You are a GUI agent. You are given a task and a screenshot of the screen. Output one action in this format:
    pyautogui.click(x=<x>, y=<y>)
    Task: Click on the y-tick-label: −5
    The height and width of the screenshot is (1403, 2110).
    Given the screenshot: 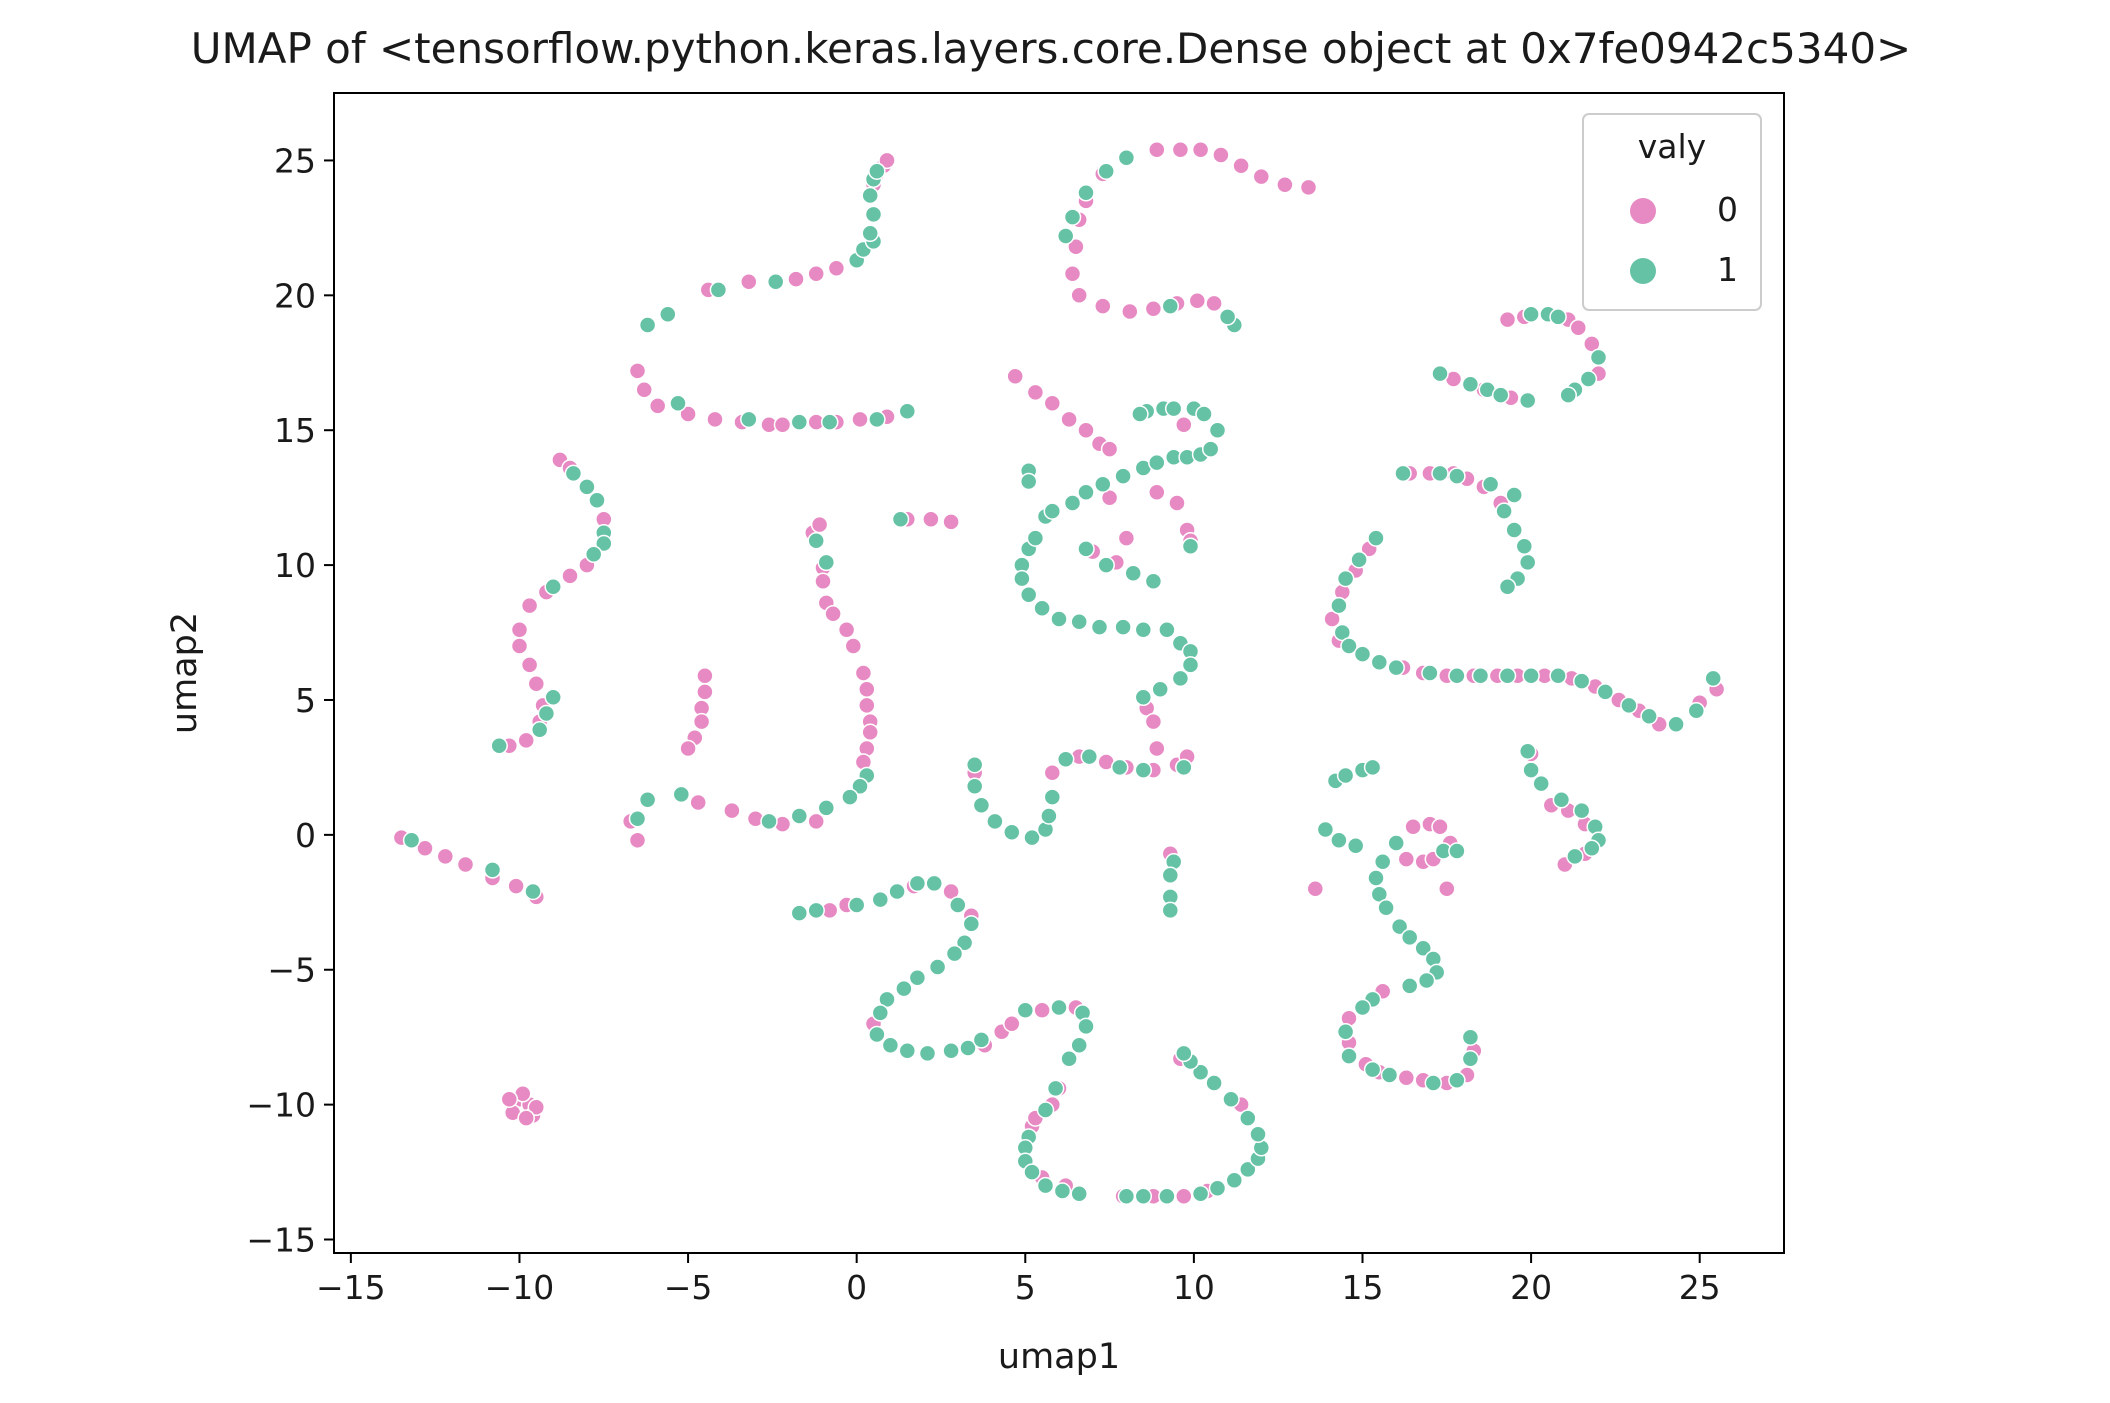 What is the action you would take?
    pyautogui.click(x=291, y=970)
    